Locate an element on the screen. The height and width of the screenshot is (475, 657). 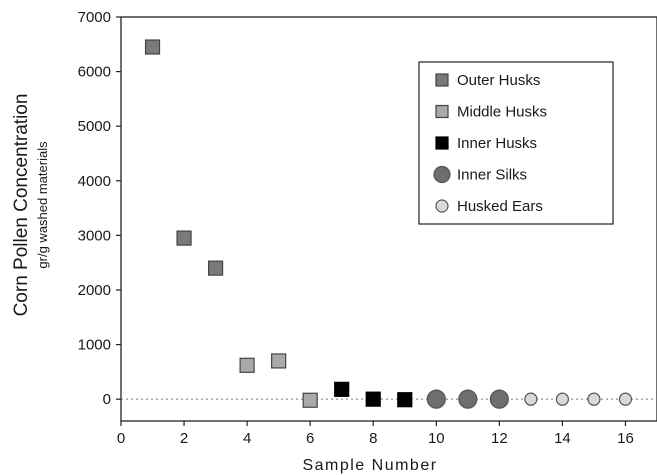
series-inner-husks is located at coordinates (373, 394).